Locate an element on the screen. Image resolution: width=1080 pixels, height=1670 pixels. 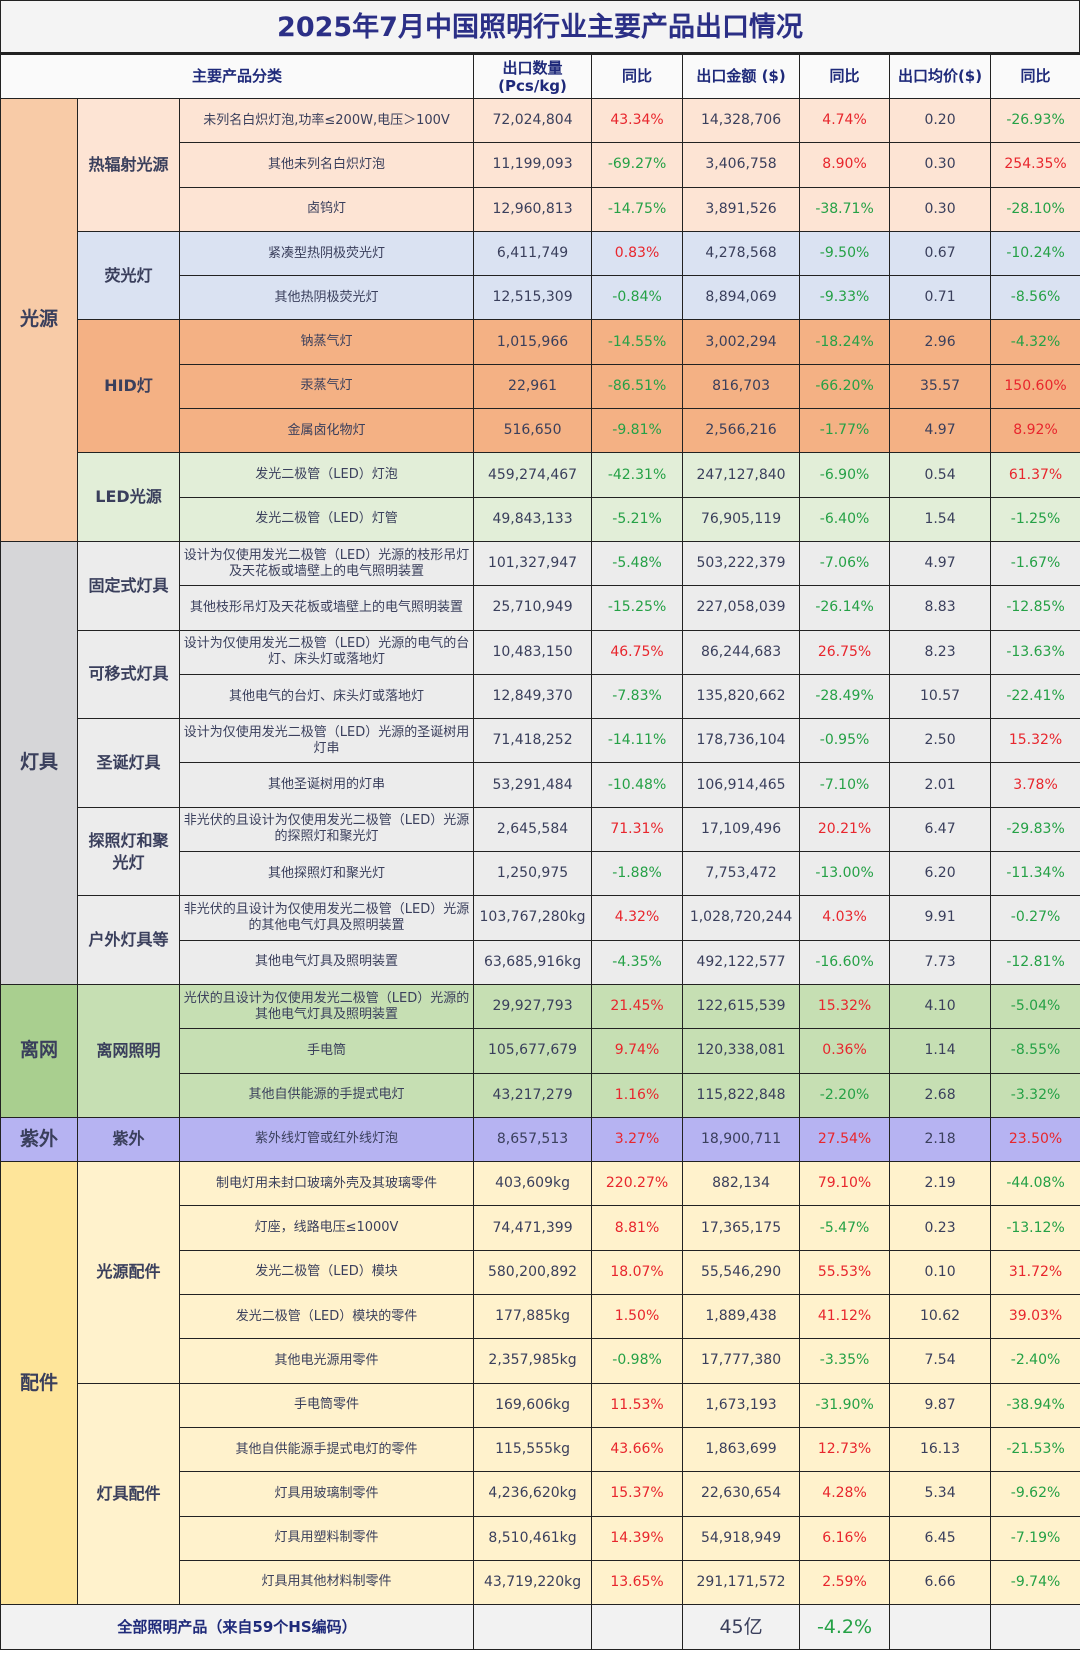
avg-price: 1.54 is located at coordinates (940, 519).